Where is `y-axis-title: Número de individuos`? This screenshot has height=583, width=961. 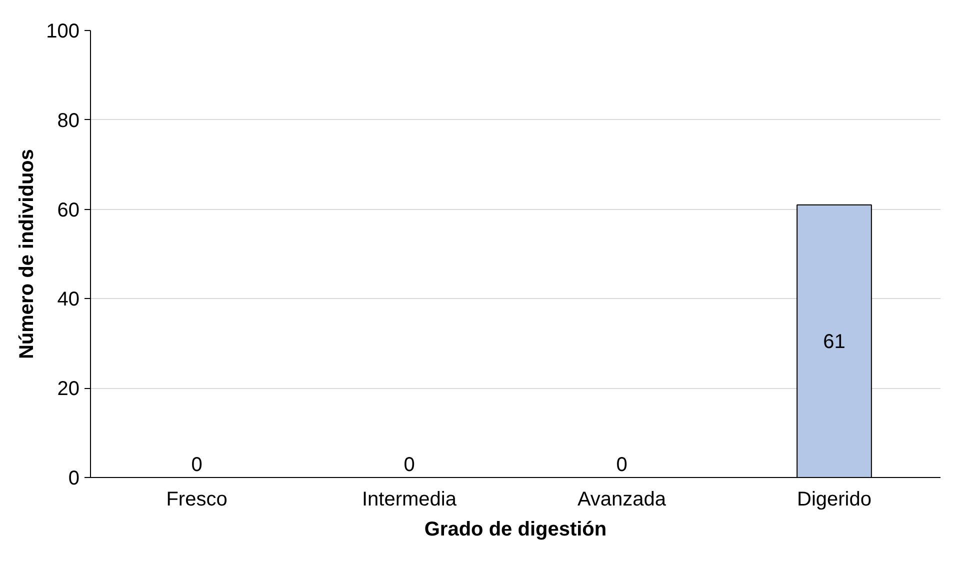 y-axis-title: Número de individuos is located at coordinates (27, 254).